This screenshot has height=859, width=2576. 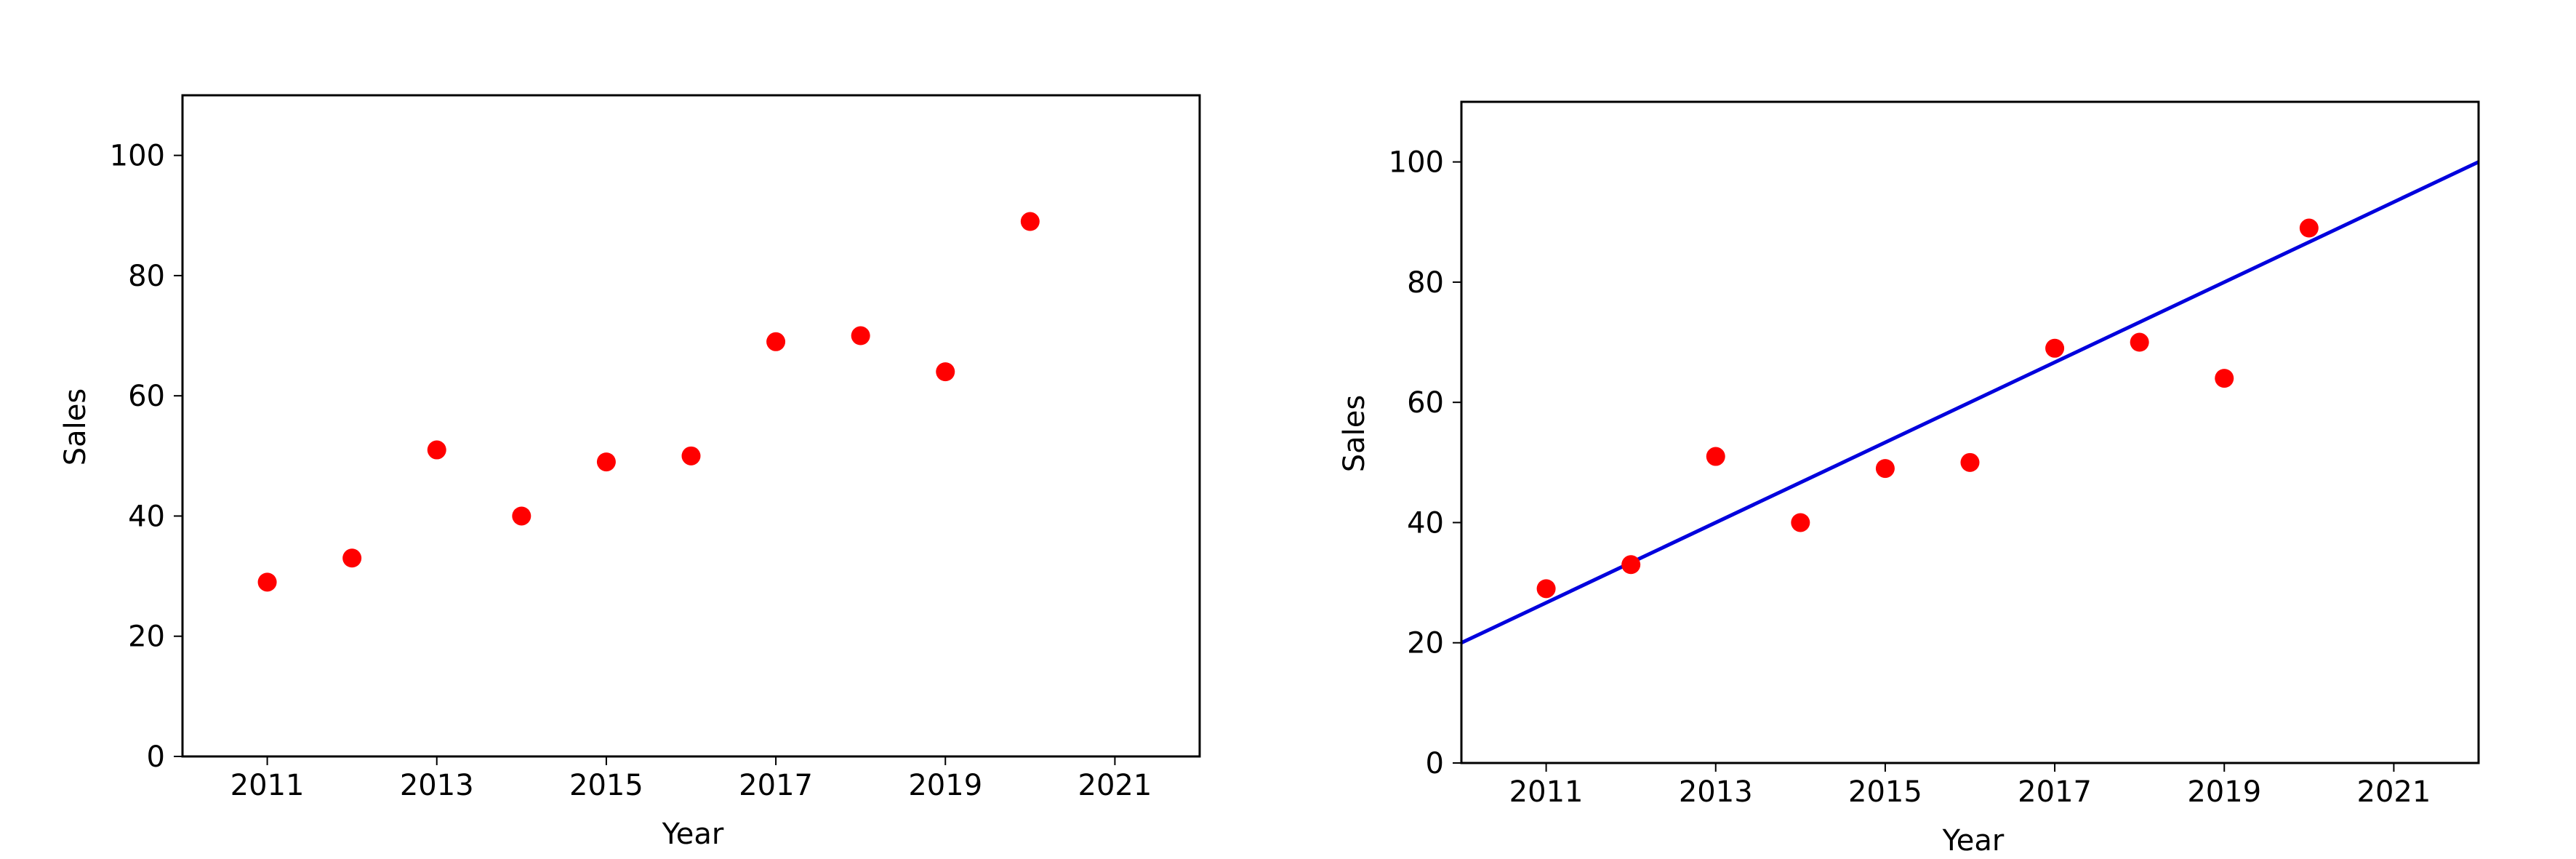 I want to click on x-axis-label-right: Year, so click(x=1974, y=841).